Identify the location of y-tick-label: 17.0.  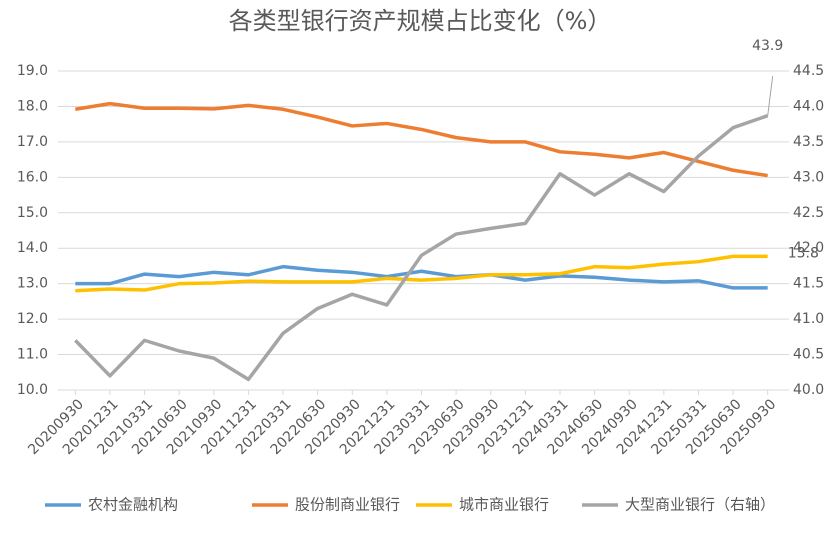
(32, 142).